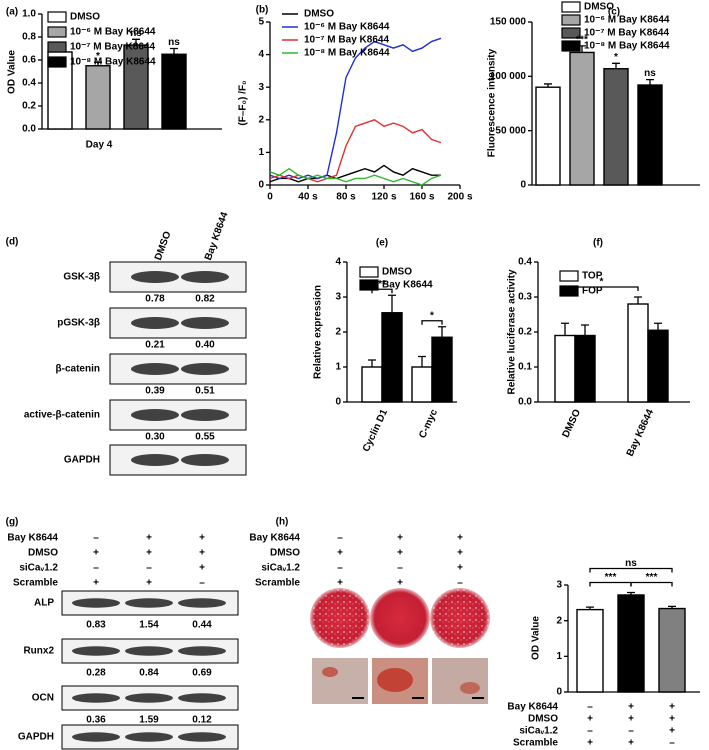  Describe the element at coordinates (340, 681) in the screenshot. I see `micrograph` at that location.